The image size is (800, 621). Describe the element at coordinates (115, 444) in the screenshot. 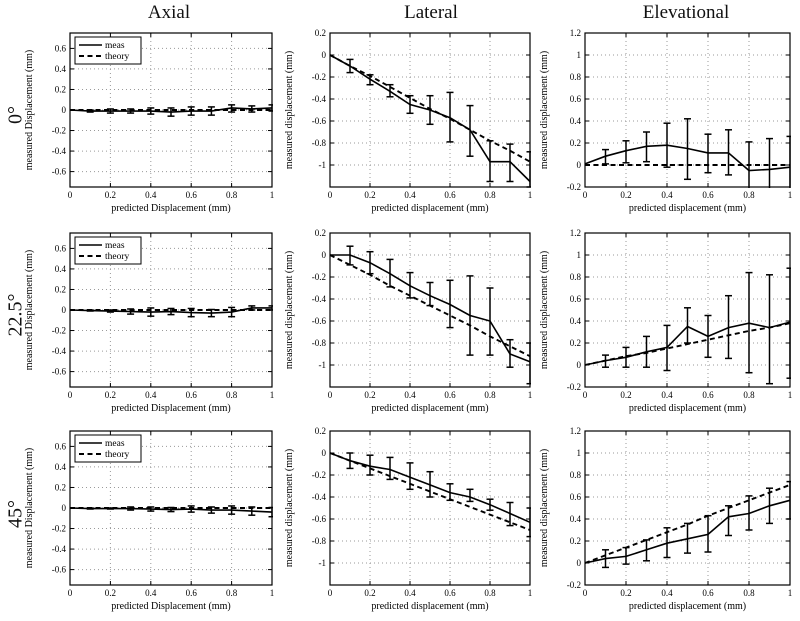

I see `svg-text: meas` at that location.